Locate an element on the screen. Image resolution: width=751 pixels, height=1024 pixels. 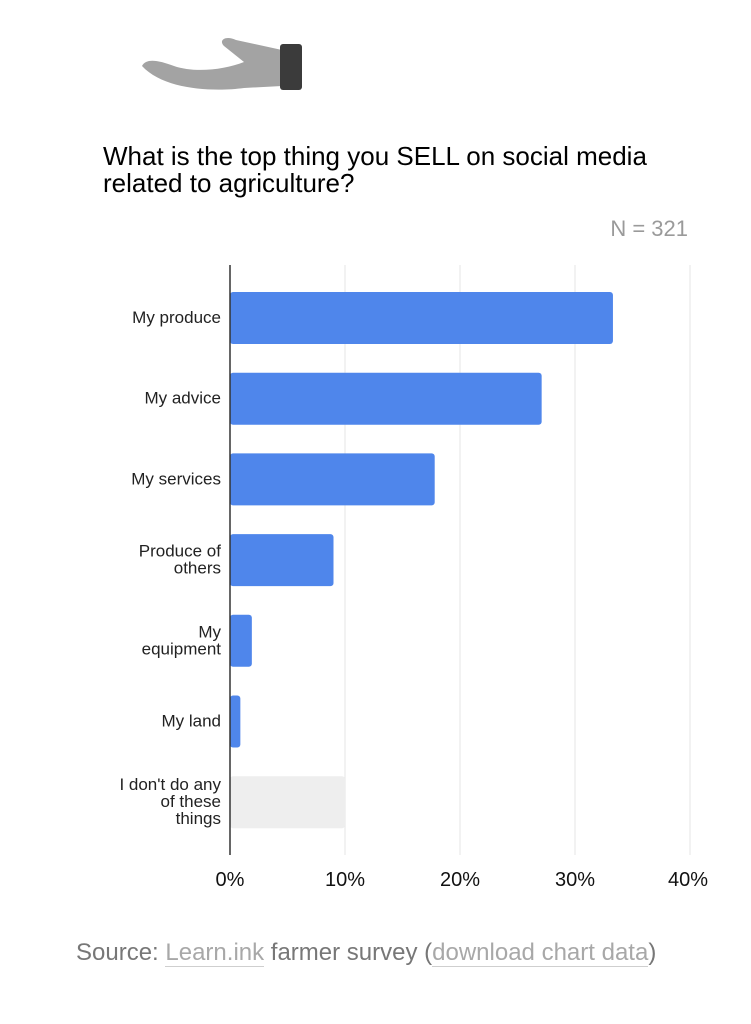
category-label: My equipment is located at coordinates (182, 640).